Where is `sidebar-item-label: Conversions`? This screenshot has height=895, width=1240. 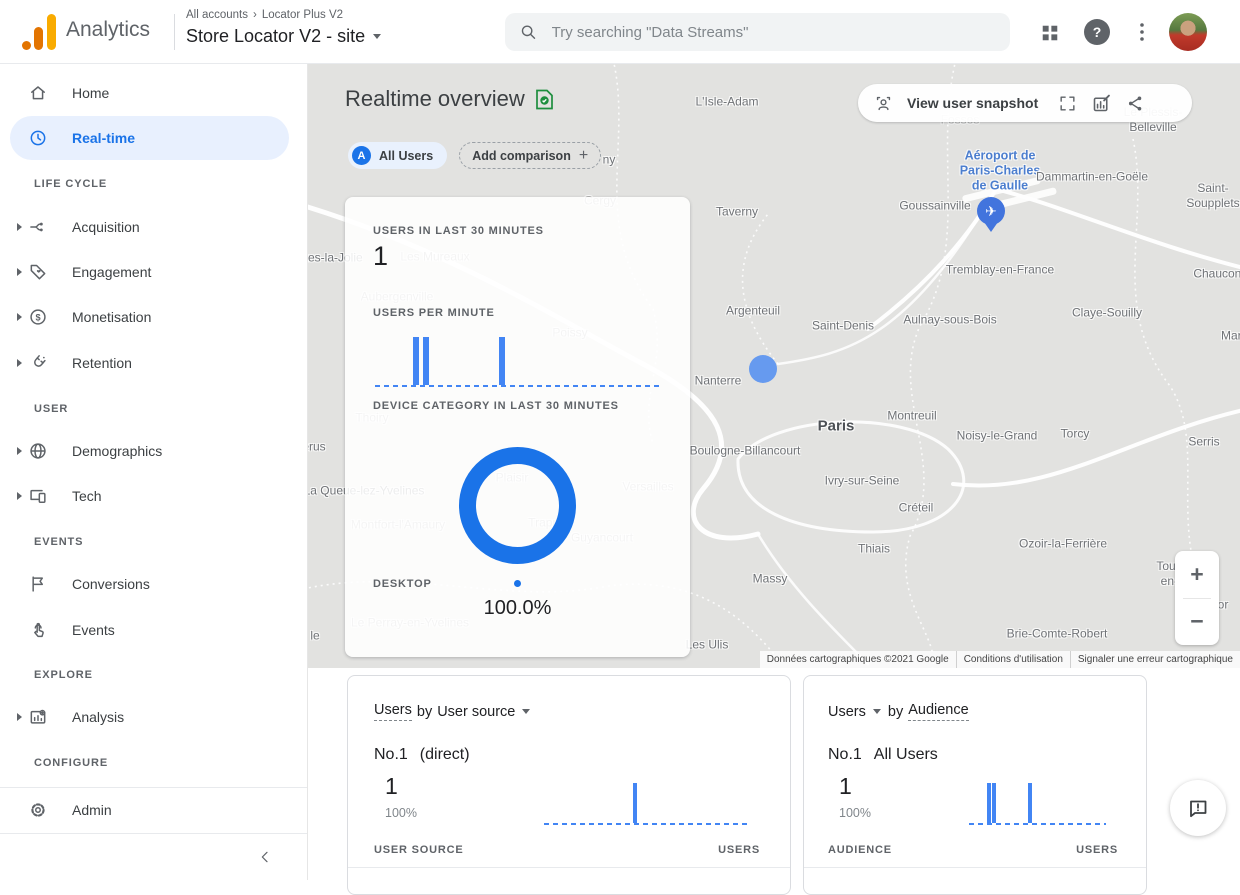 sidebar-item-label: Conversions is located at coordinates (111, 584).